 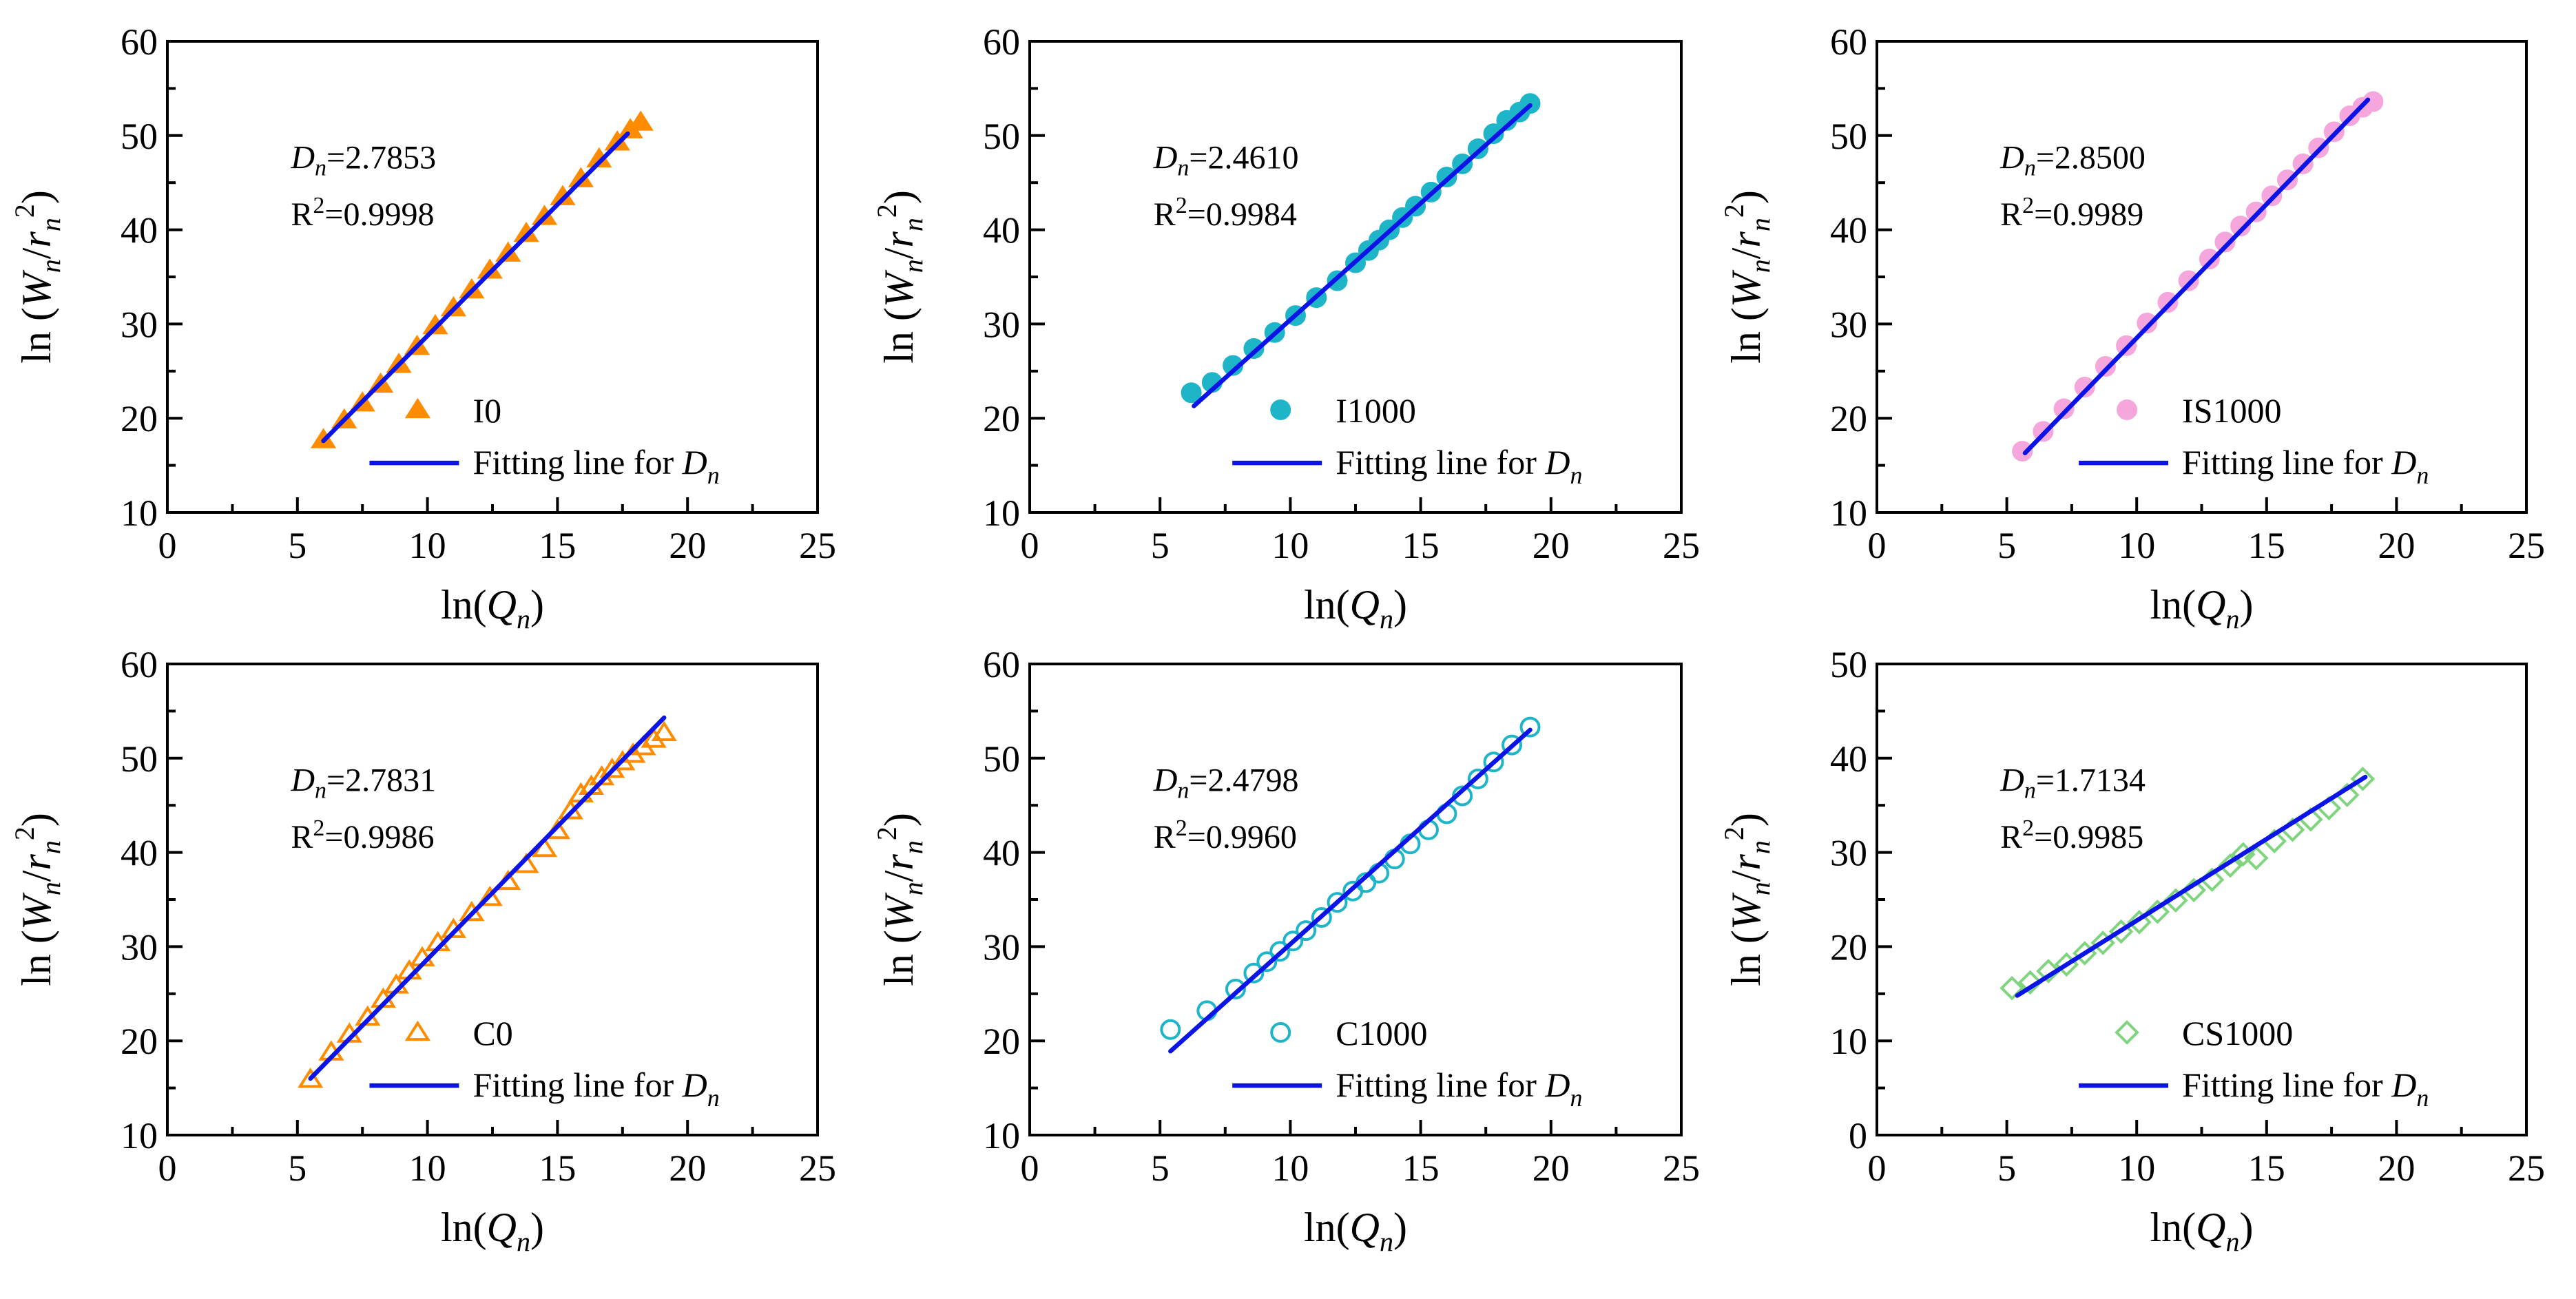 I want to click on r2-annotation: R2=0.9960, so click(x=1225, y=835).